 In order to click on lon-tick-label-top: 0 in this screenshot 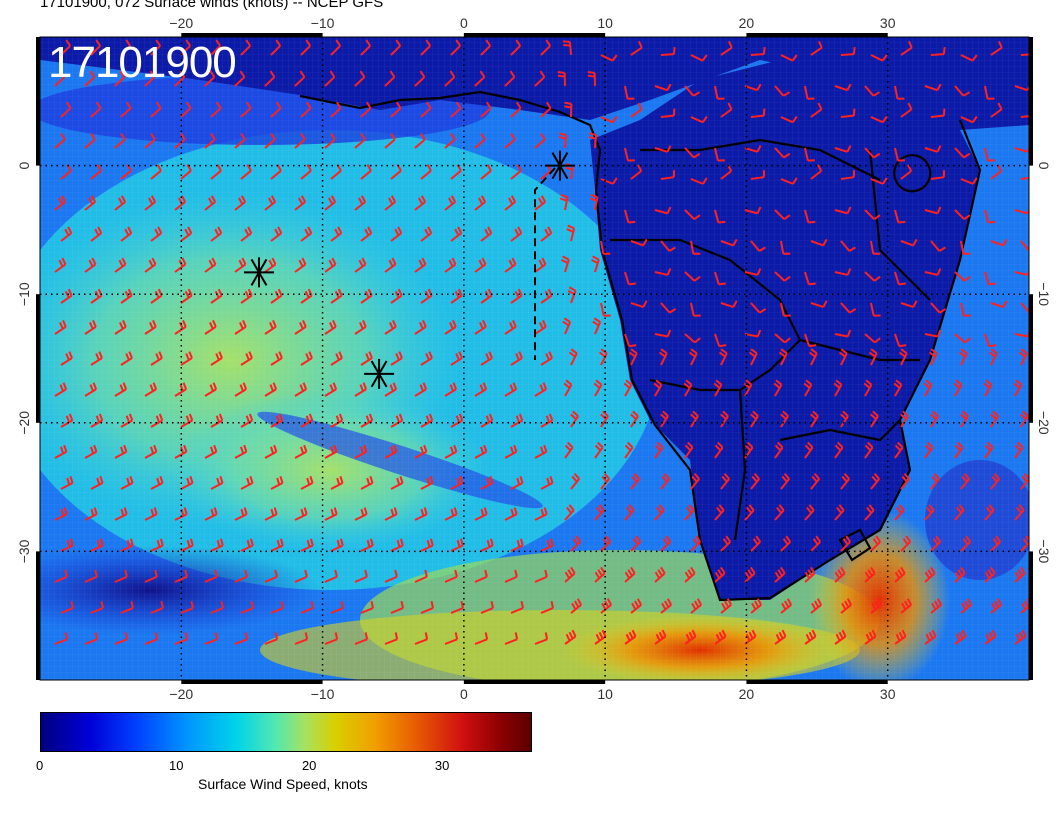, I will do `click(464, 23)`.